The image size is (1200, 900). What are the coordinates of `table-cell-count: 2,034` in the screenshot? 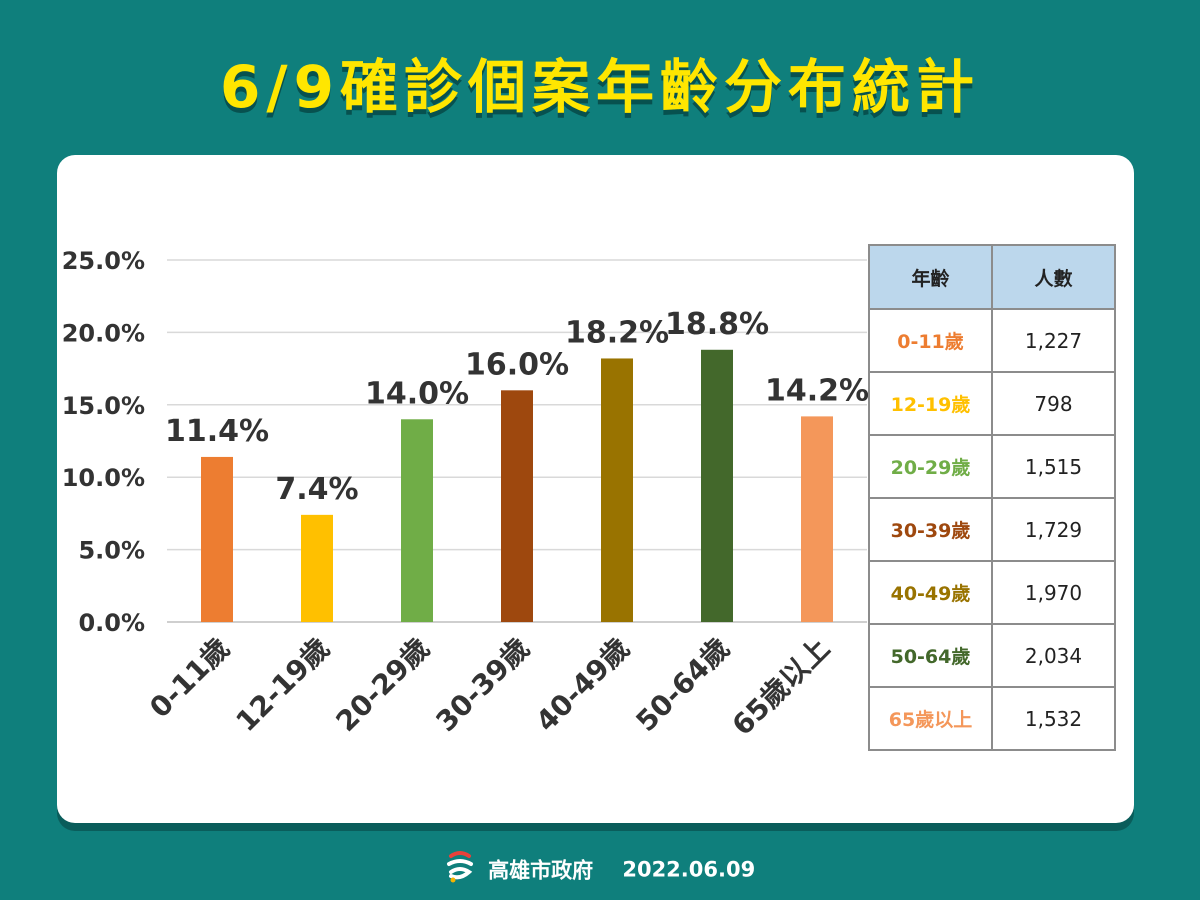 It's located at (1053, 655).